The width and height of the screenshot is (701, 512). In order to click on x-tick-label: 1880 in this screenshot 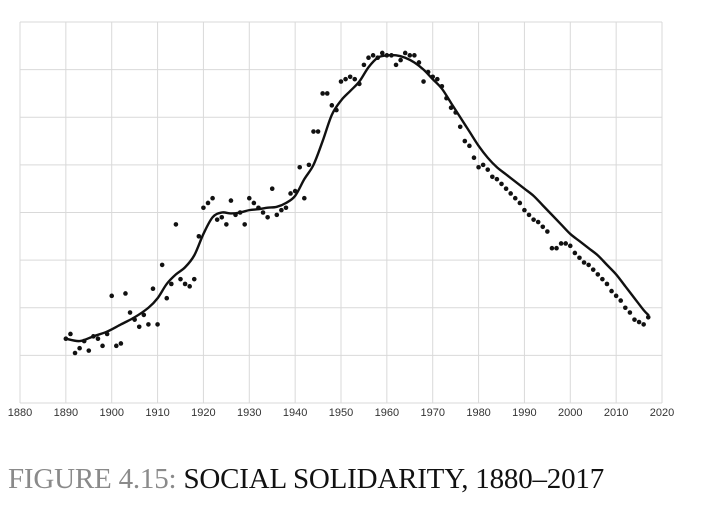, I will do `click(20, 413)`.